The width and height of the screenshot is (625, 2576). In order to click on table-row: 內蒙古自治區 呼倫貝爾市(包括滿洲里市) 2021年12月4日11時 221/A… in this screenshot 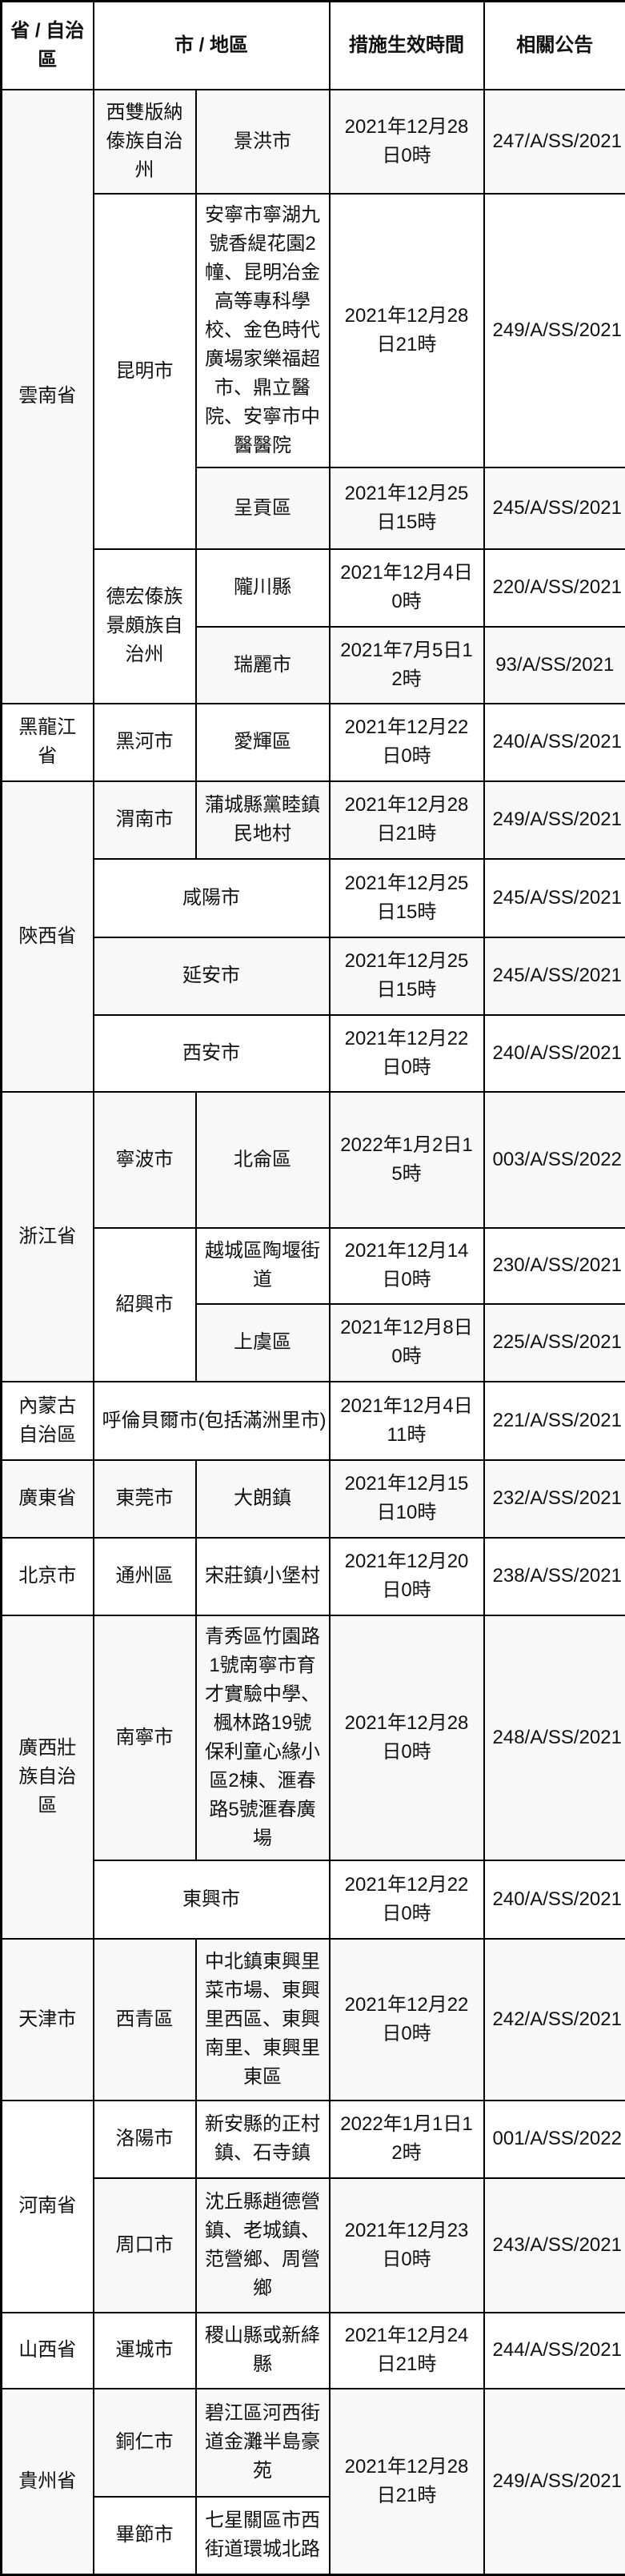, I will do `click(313, 1421)`.